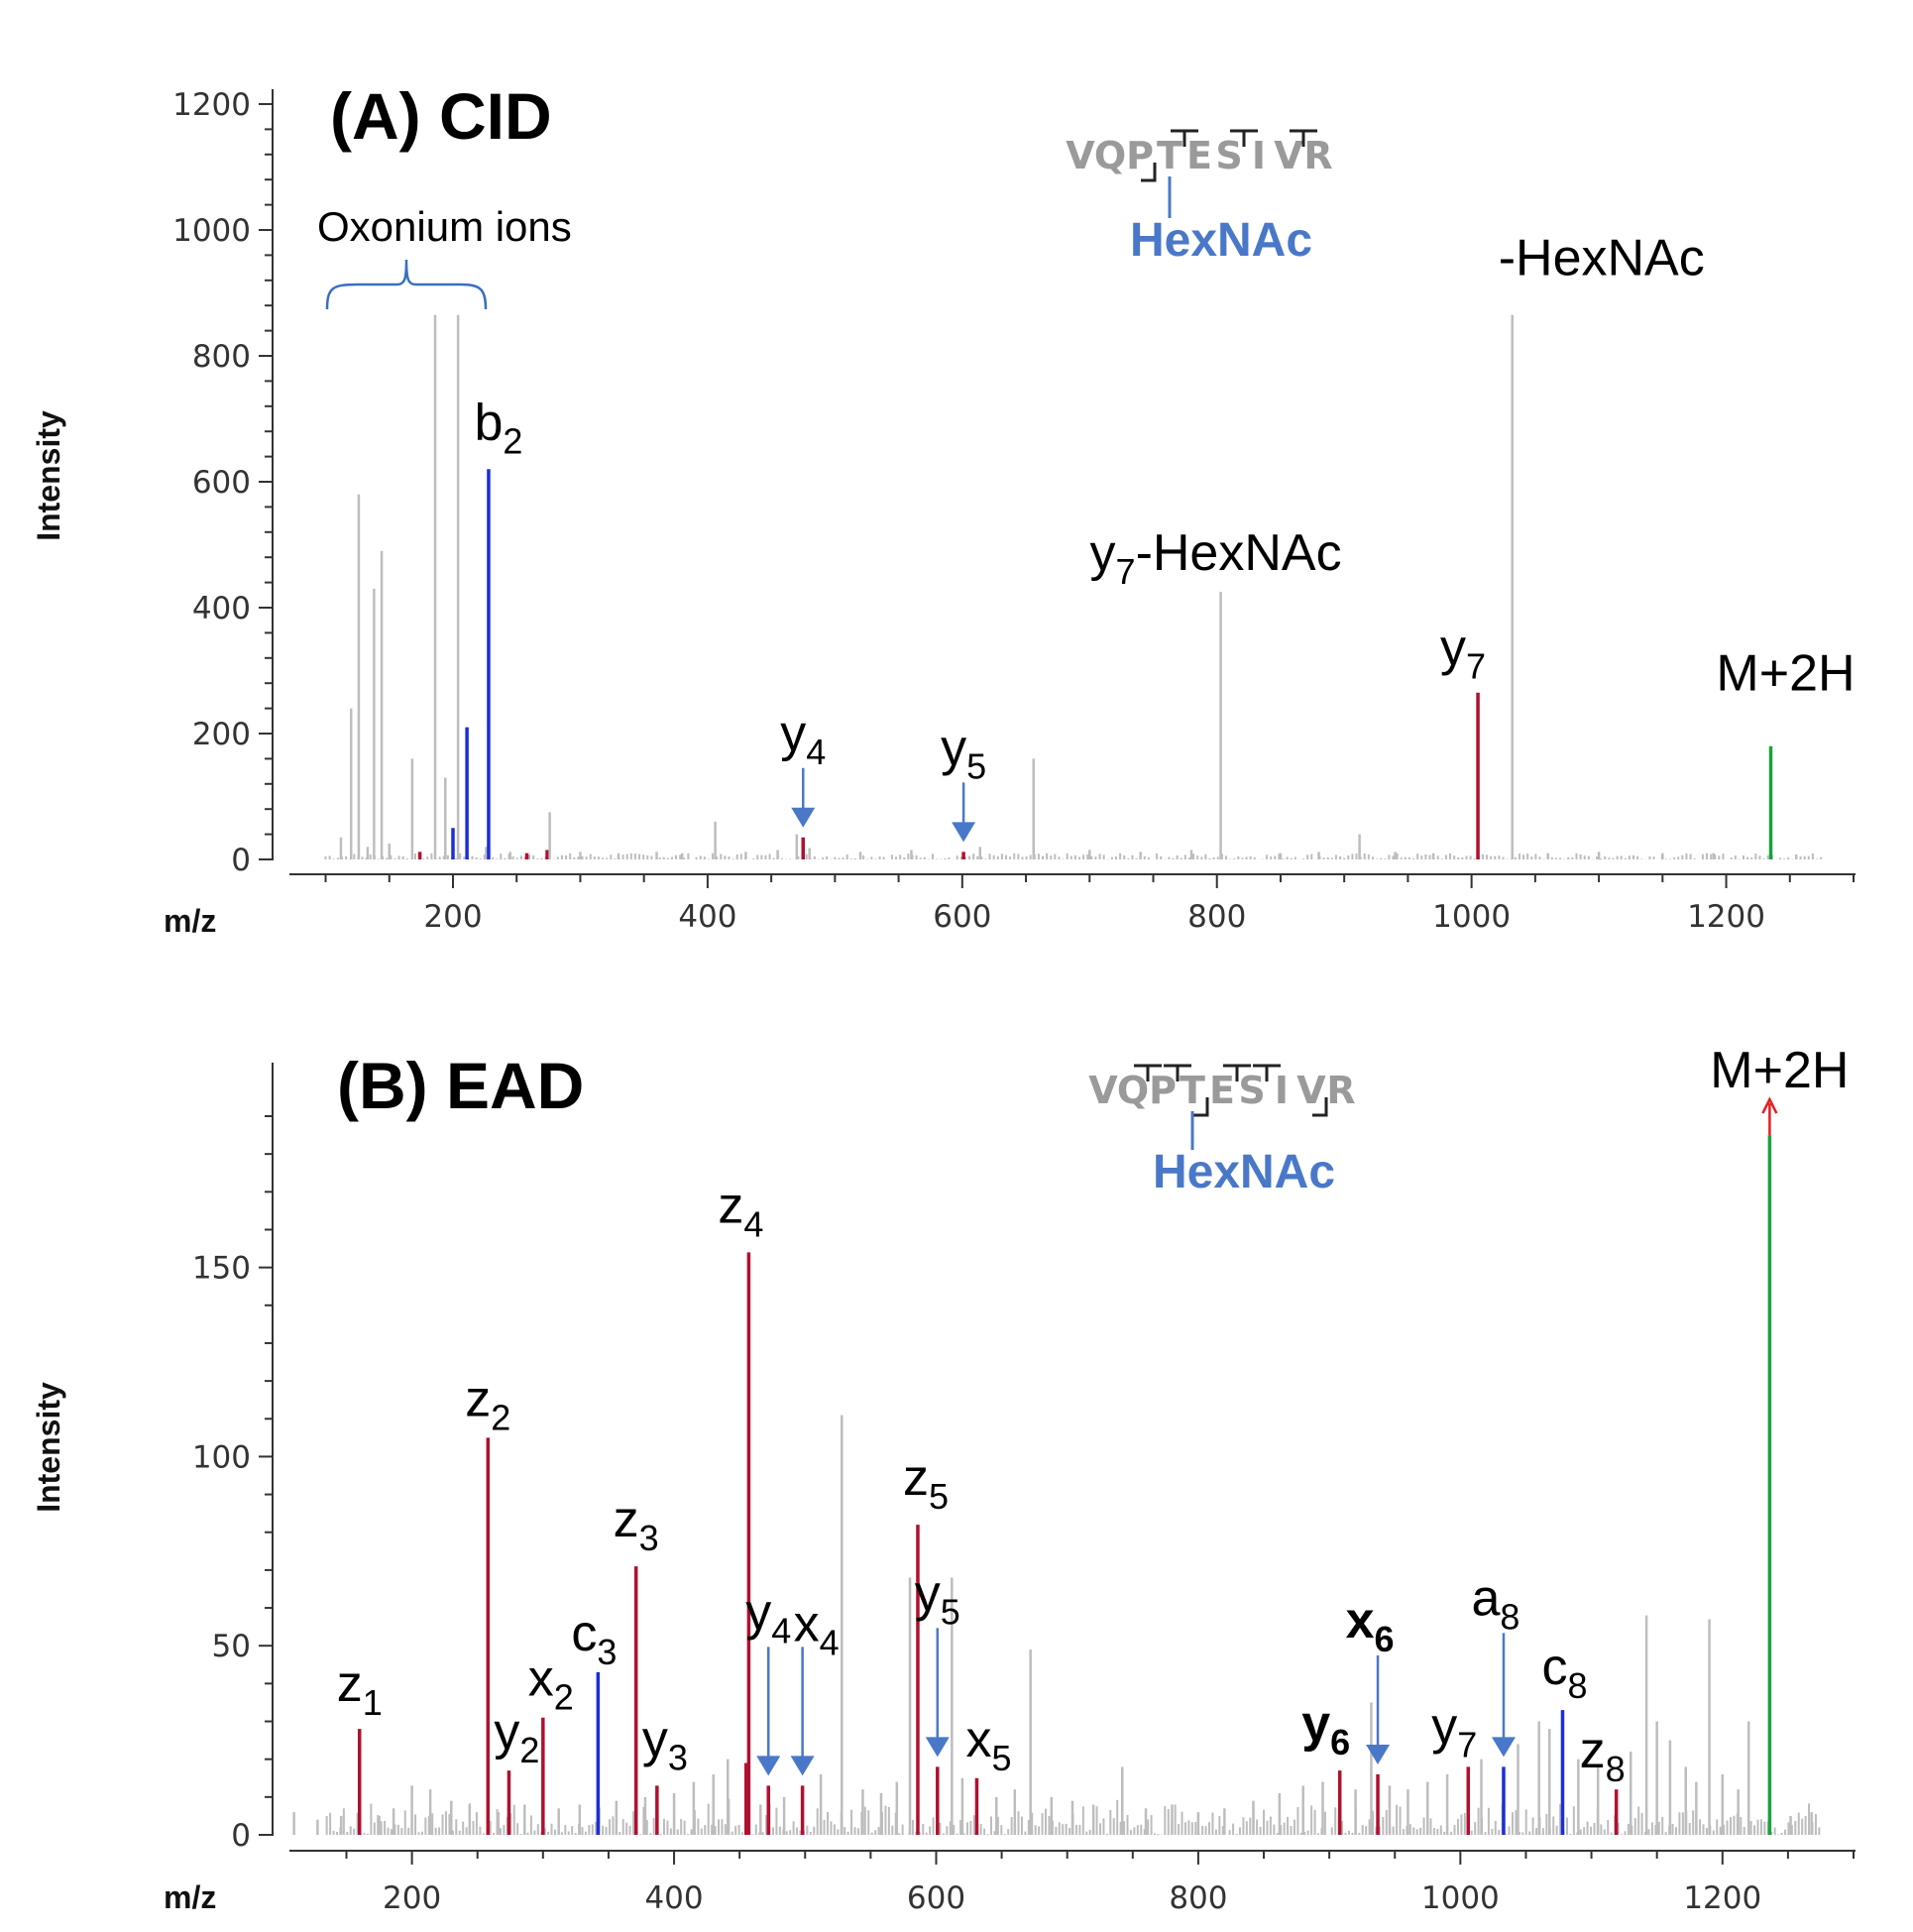  Describe the element at coordinates (441, 116) in the screenshot. I see `panel-a-title: (A) CID` at that location.